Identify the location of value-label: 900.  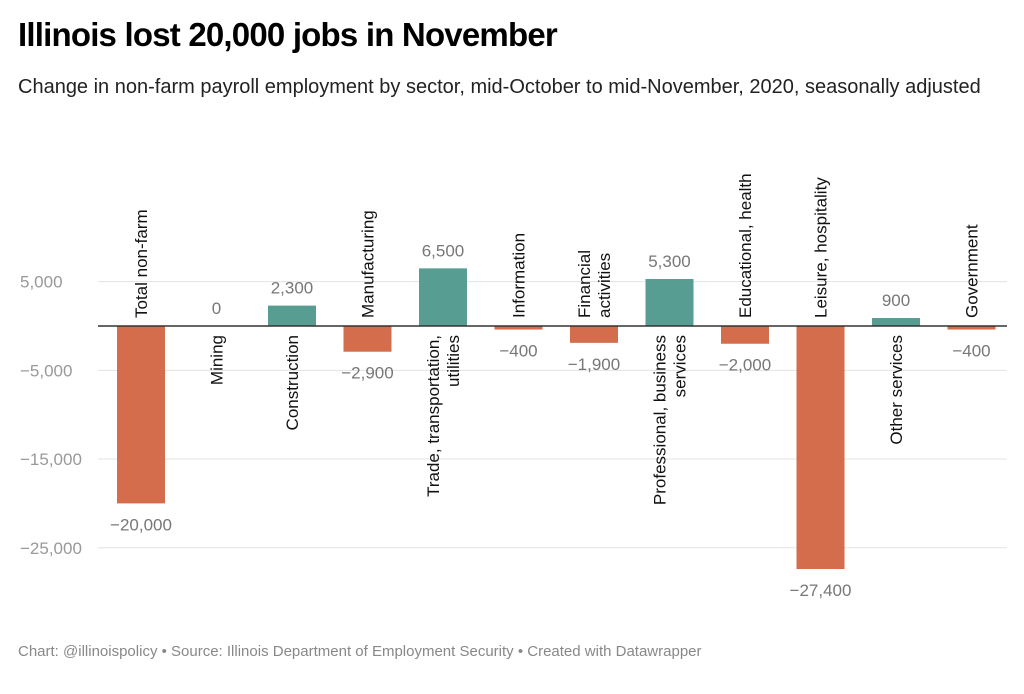
(896, 300).